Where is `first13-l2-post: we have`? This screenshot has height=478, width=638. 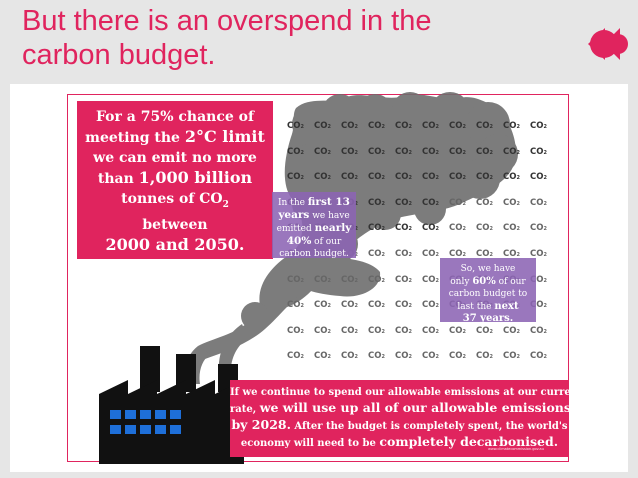 first13-l2-post: we have is located at coordinates (329, 216).